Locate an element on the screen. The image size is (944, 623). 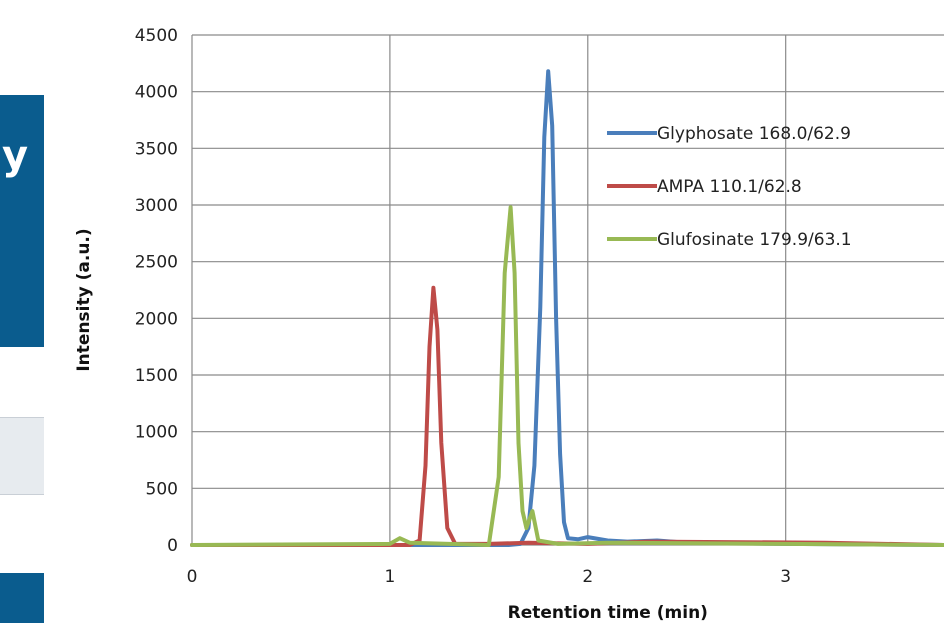
table-footer is located at coordinates (22, 598).